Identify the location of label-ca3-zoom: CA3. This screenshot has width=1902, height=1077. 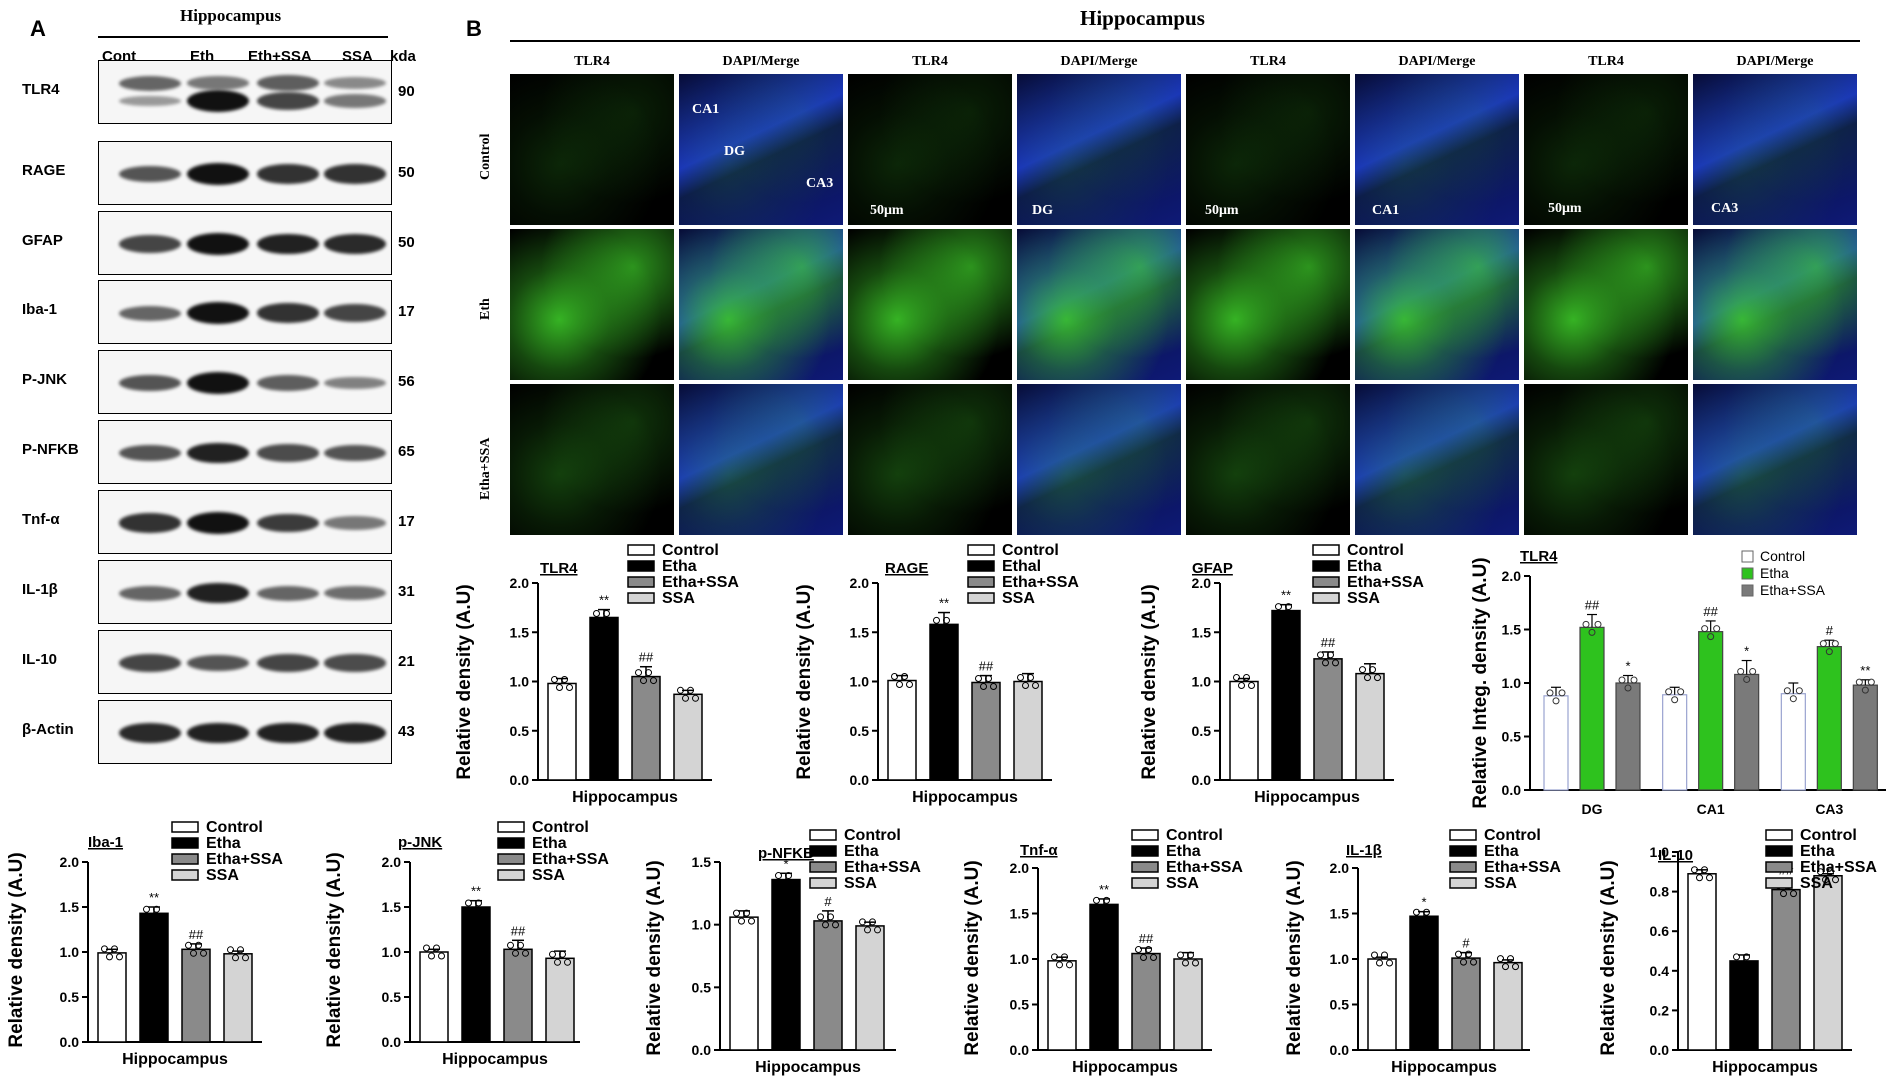
(1725, 208).